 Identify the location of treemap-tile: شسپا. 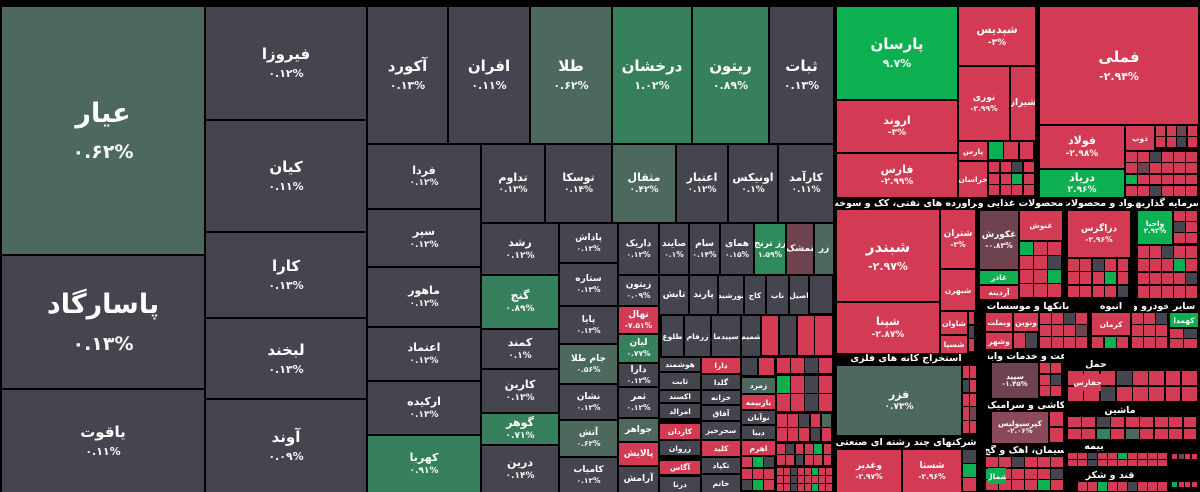
(954, 344).